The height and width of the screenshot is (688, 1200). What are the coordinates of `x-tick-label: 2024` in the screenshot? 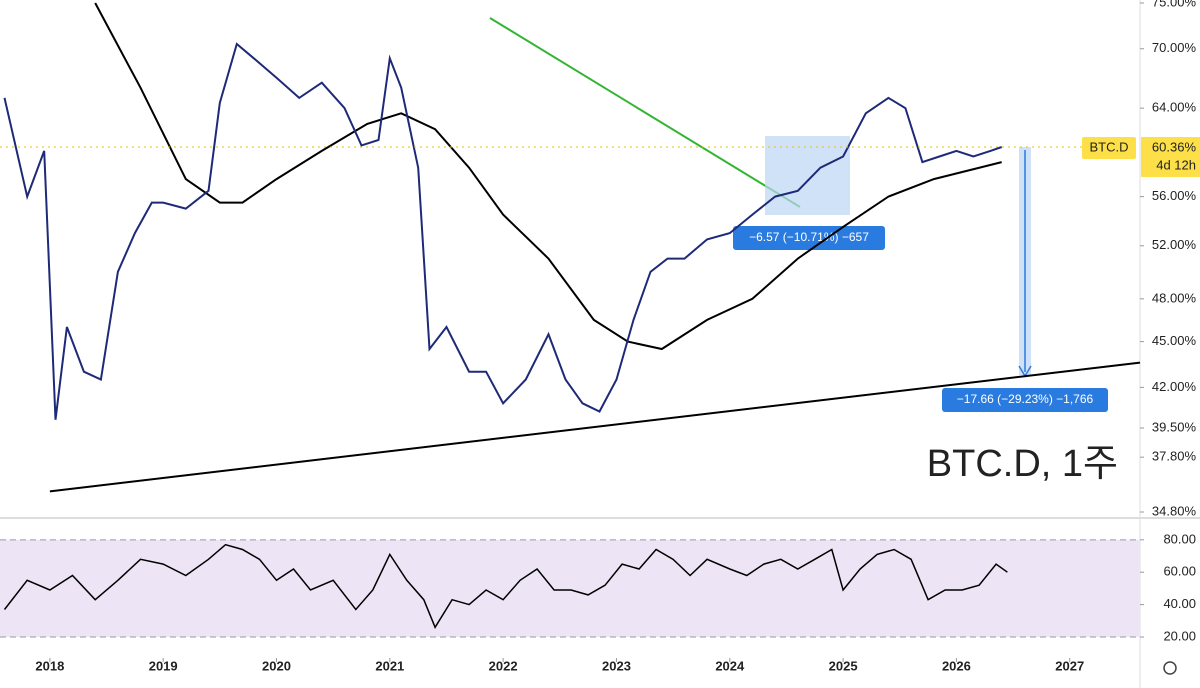 It's located at (730, 665).